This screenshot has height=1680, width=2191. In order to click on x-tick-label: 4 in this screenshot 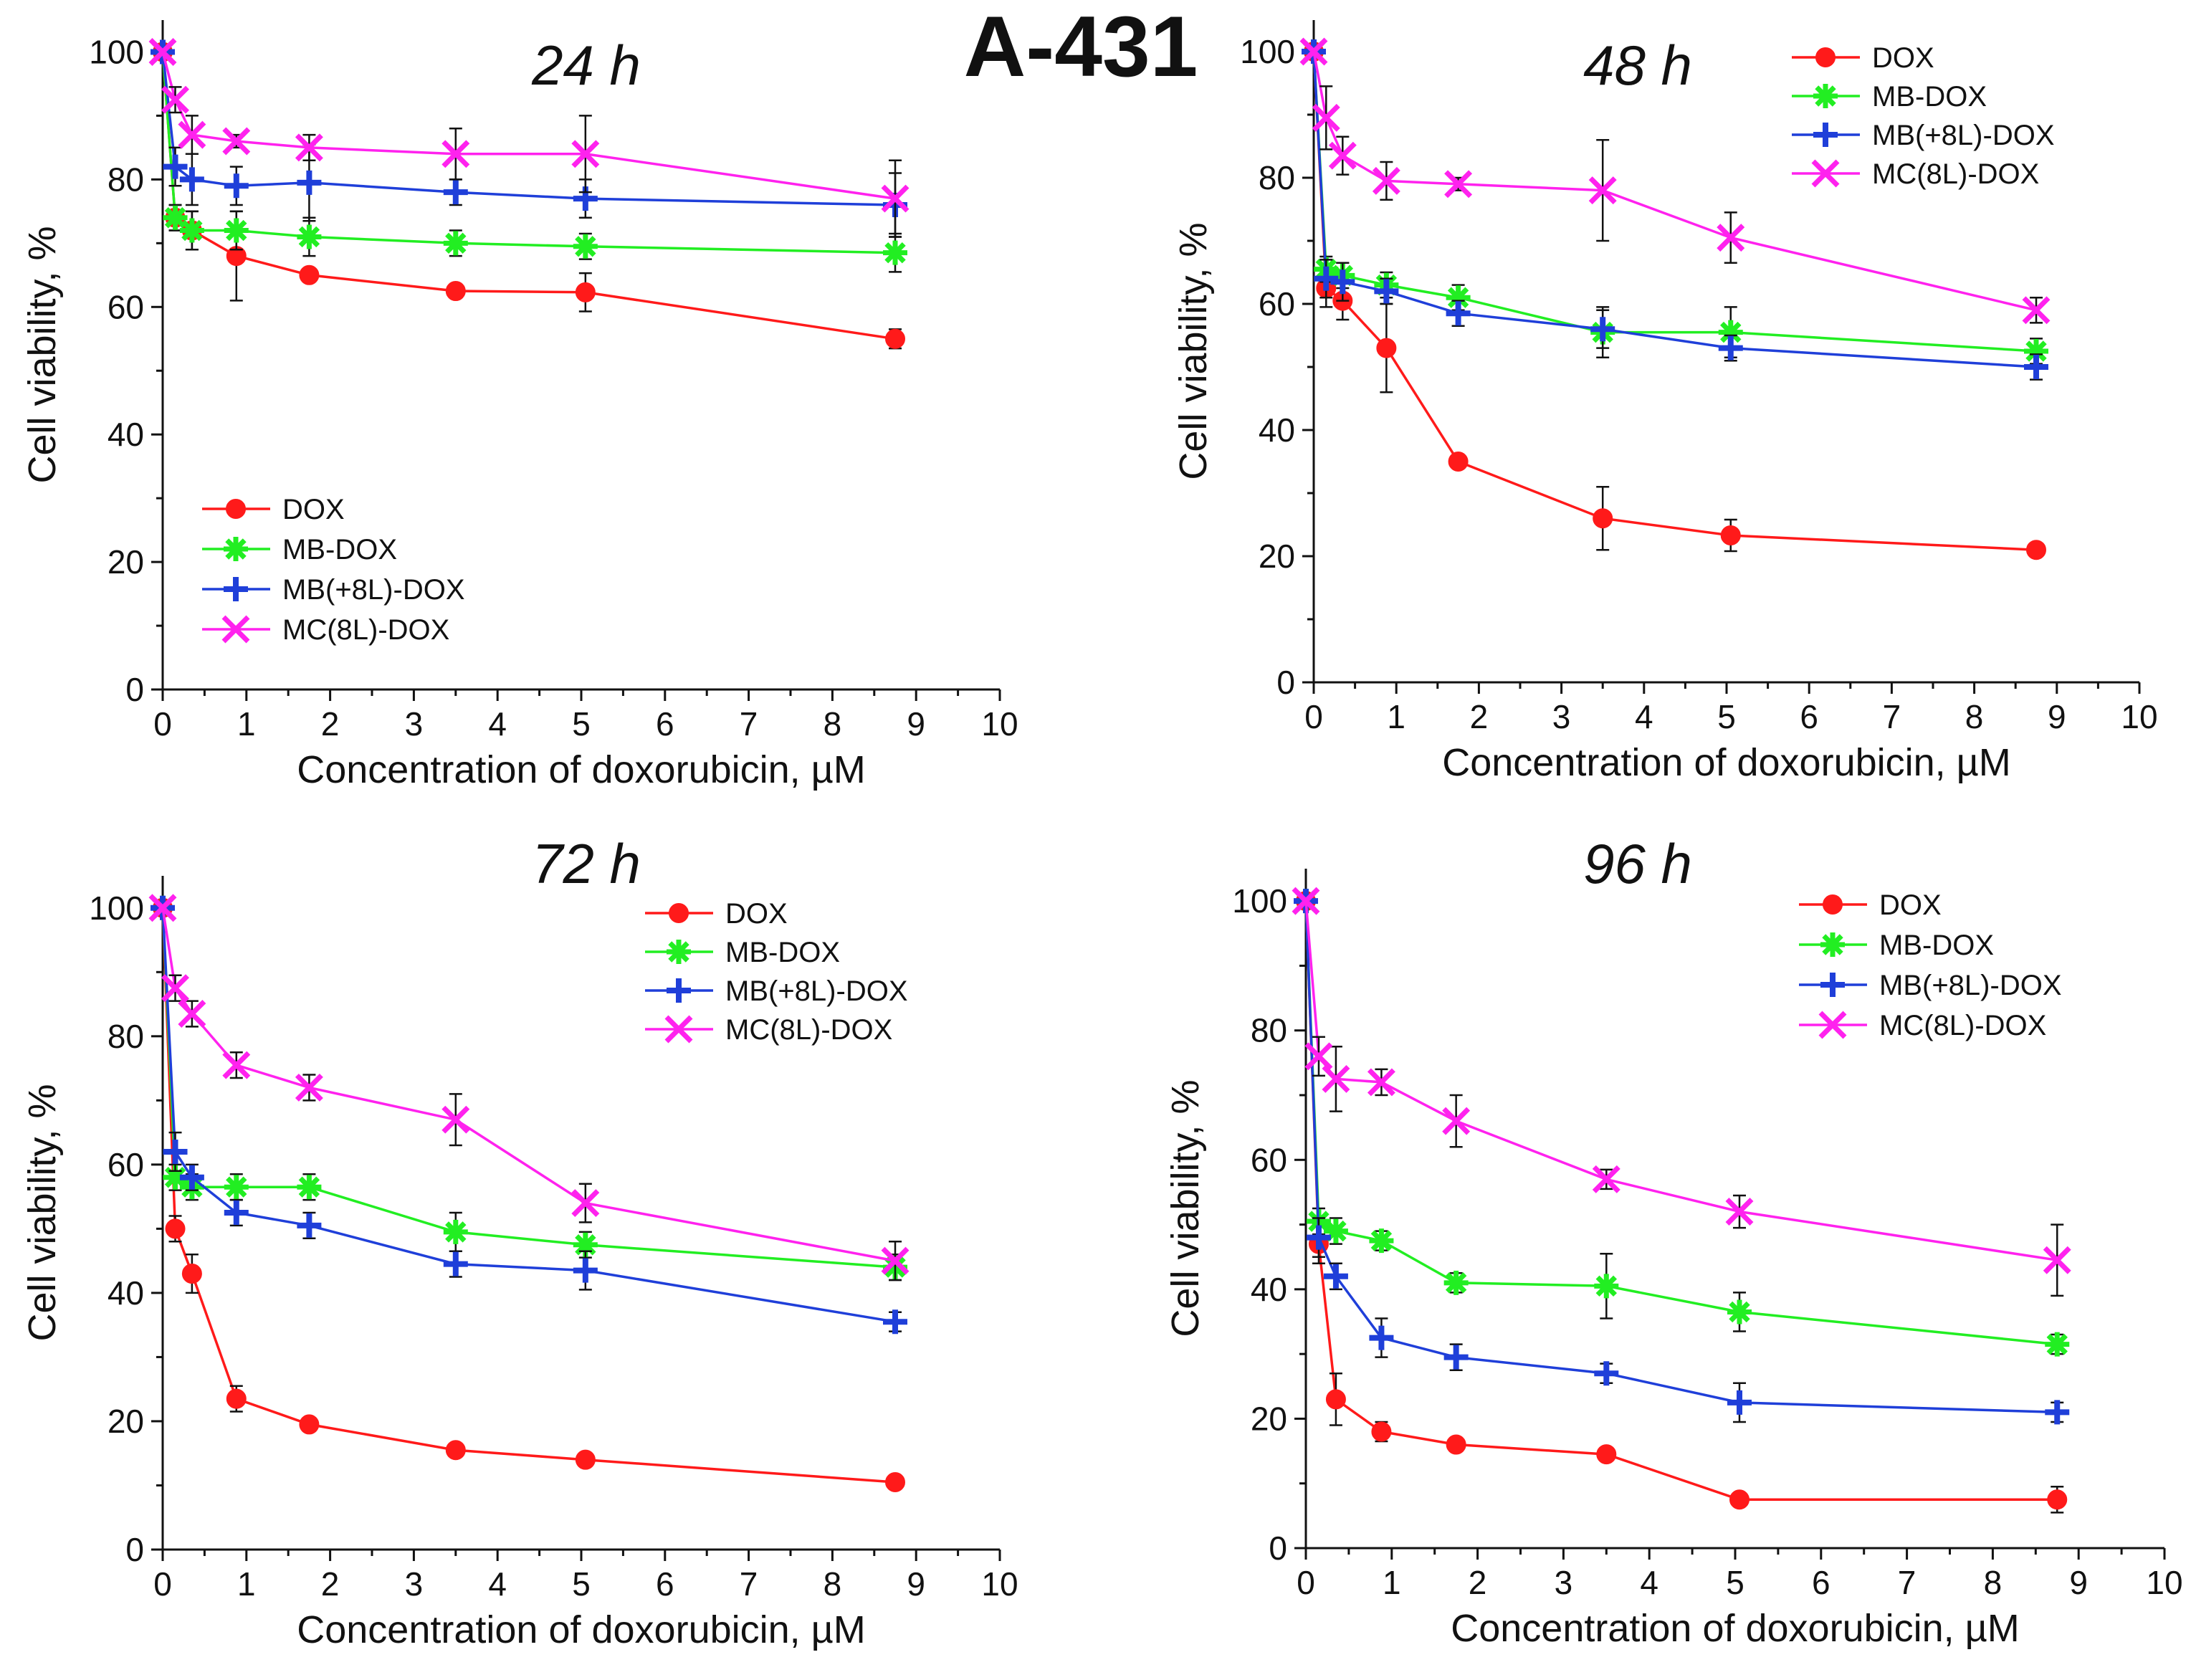, I will do `click(498, 1584)`.